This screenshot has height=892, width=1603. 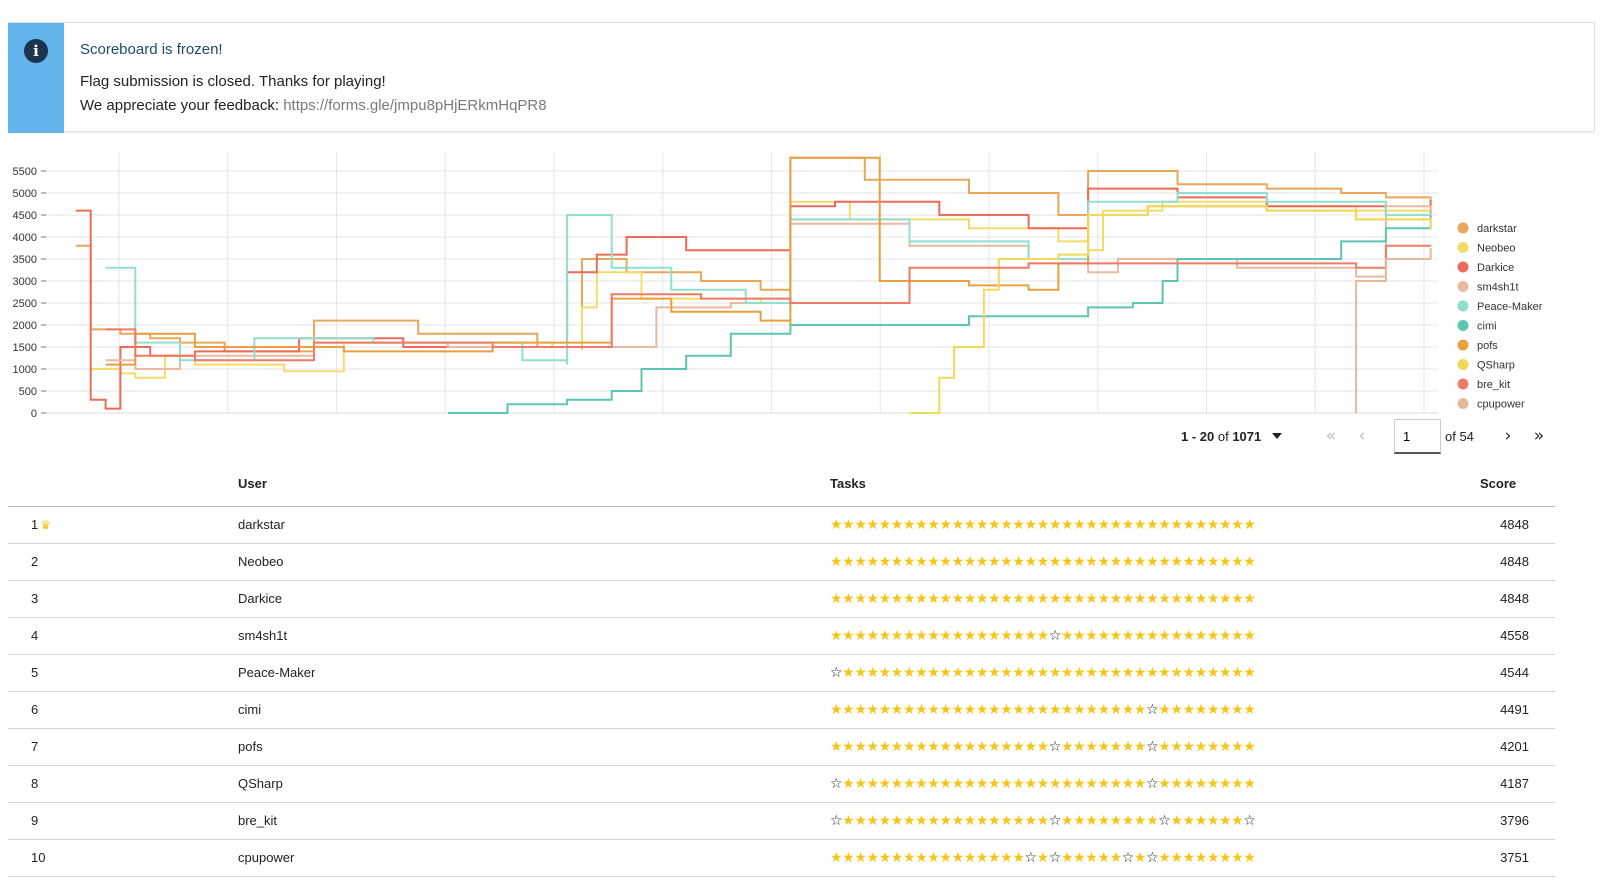 I want to click on user-cell: Peace-Maker, so click(x=534, y=673).